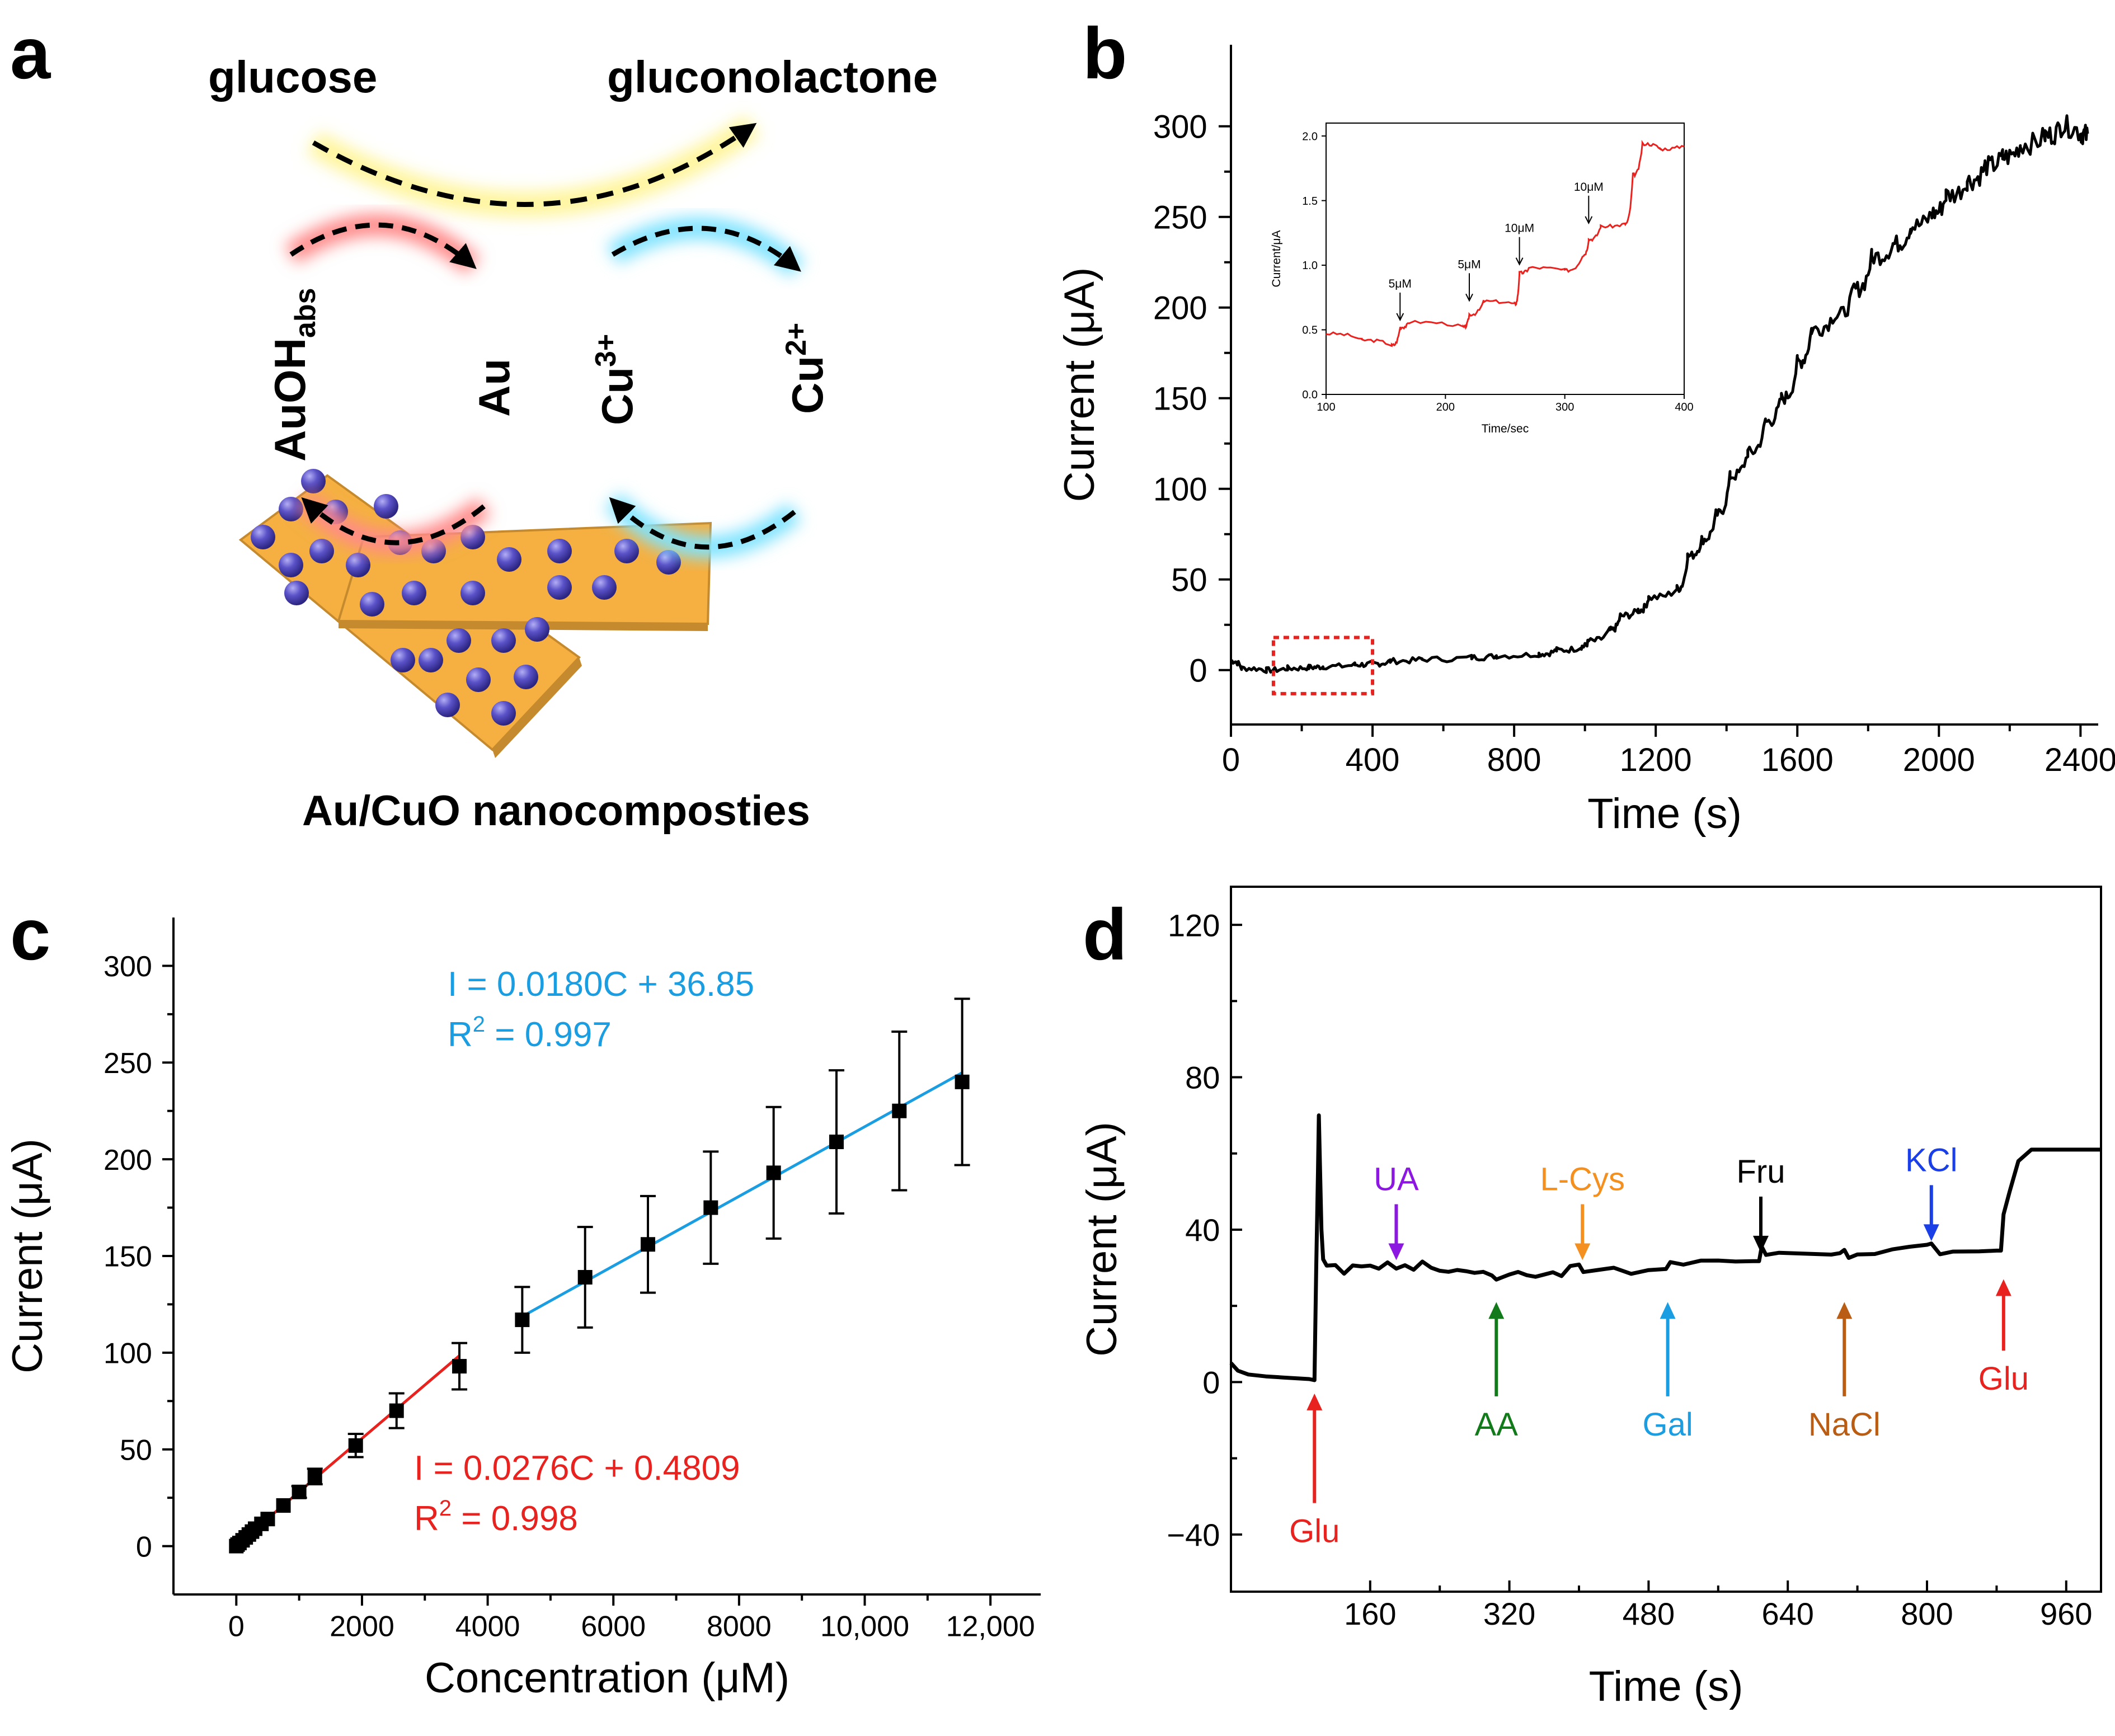 Image resolution: width=2115 pixels, height=1736 pixels. I want to click on cu2-label: Cu2+, so click(806, 368).